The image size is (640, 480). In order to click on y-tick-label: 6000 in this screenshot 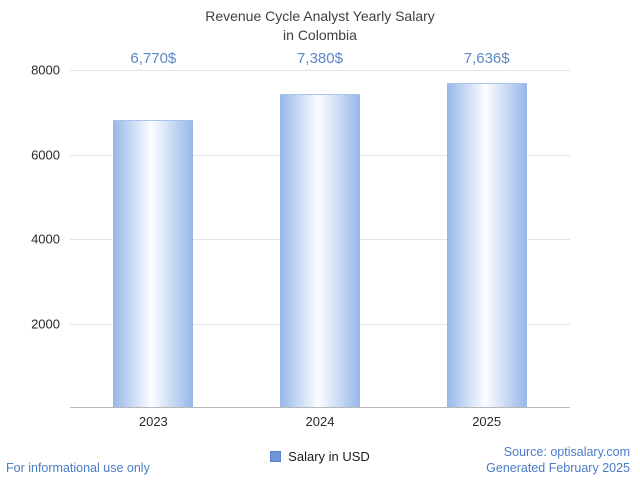, I will do `click(45, 154)`.